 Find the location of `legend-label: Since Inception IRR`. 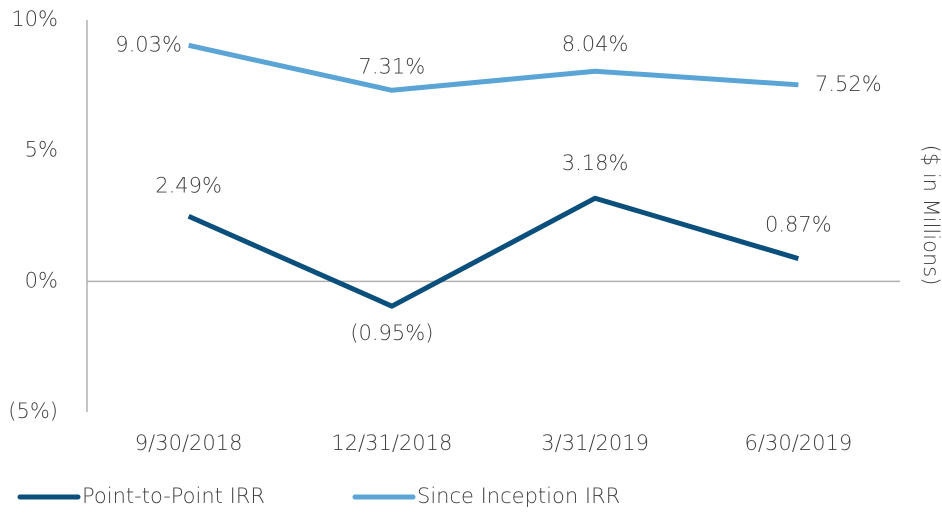

legend-label: Since Inception IRR is located at coordinates (518, 496).